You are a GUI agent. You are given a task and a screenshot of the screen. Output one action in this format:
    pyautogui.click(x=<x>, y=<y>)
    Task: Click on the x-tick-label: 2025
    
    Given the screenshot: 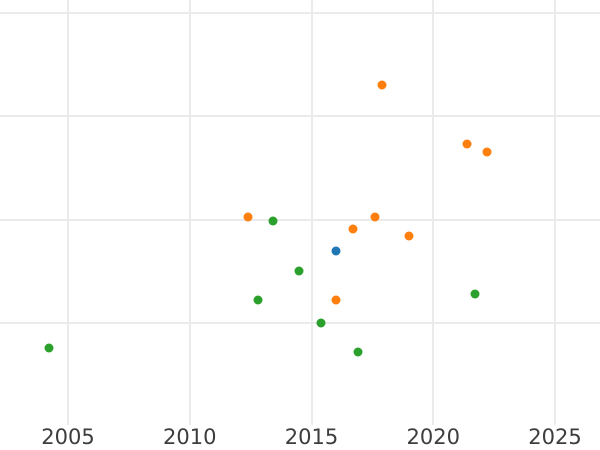 What is the action you would take?
    pyautogui.click(x=555, y=437)
    